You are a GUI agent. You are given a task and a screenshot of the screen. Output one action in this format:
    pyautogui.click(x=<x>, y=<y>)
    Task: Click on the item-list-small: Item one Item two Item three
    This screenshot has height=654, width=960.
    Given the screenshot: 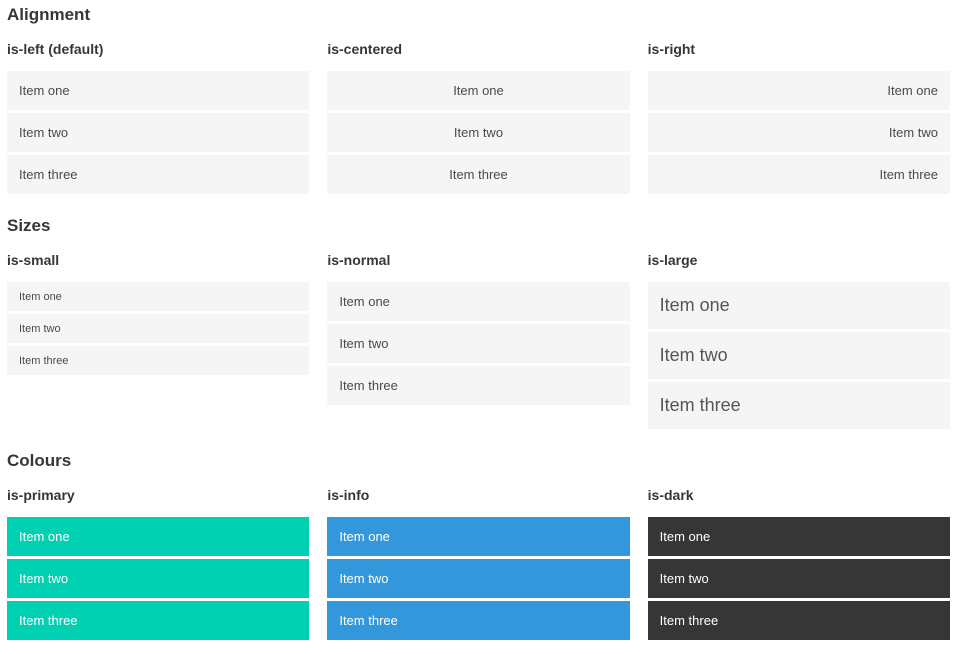 What is the action you would take?
    pyautogui.click(x=158, y=328)
    